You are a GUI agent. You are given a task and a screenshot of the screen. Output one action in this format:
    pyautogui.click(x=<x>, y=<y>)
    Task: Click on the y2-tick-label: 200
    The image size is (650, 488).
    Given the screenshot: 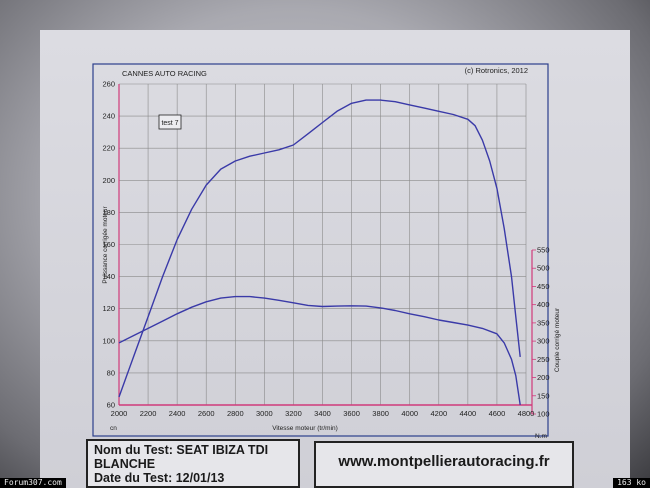 What is the action you would take?
    pyautogui.click(x=543, y=377)
    